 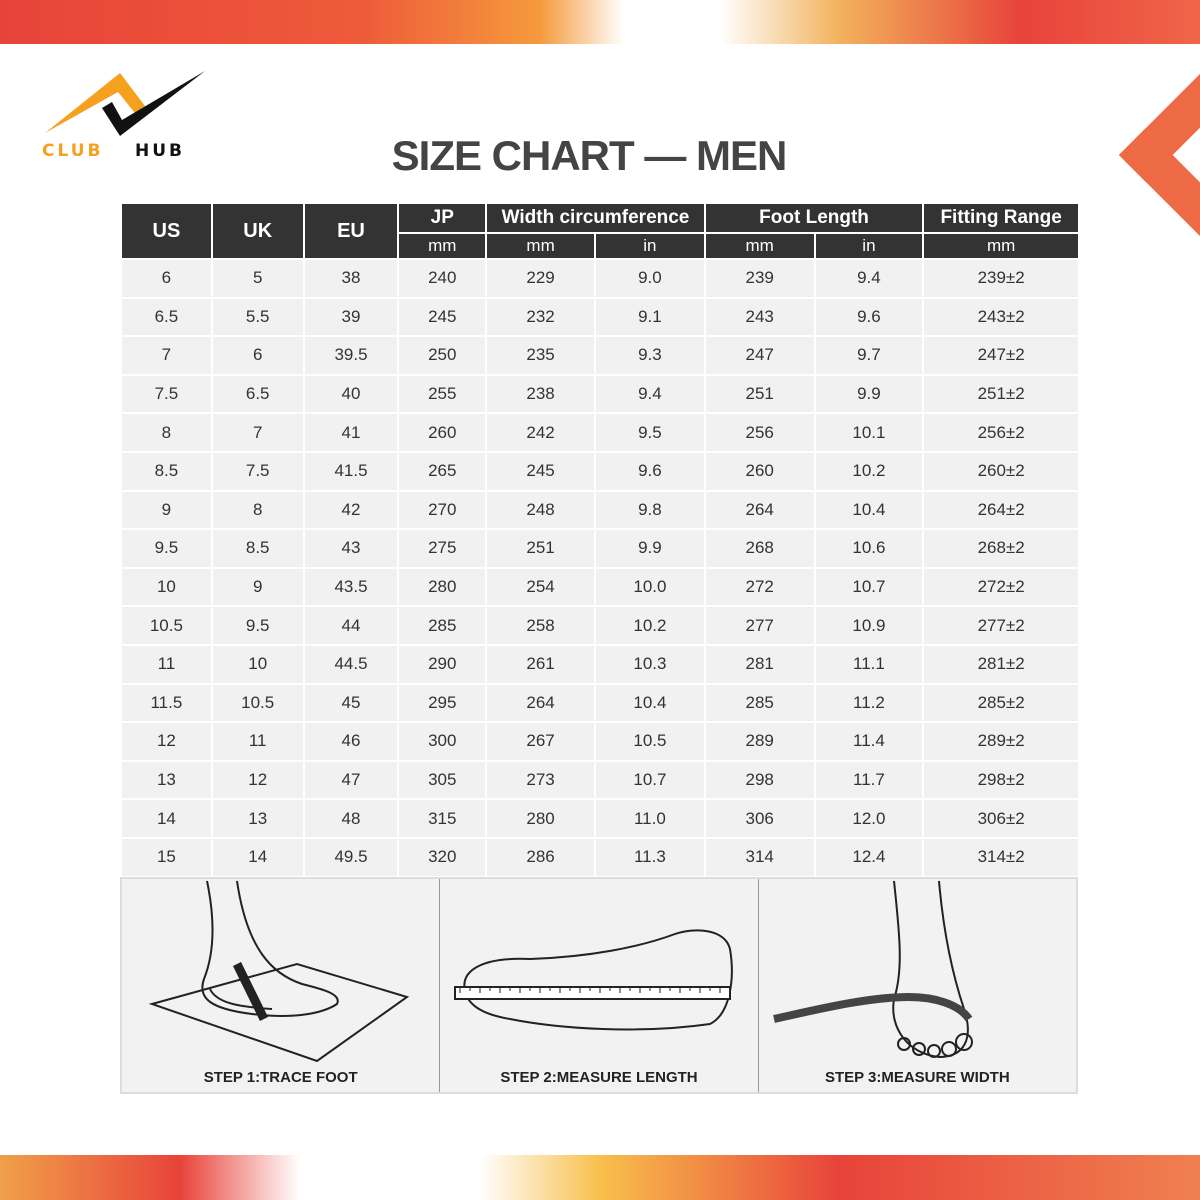 What do you see at coordinates (869, 432) in the screenshot?
I see `table-cell: 10.1` at bounding box center [869, 432].